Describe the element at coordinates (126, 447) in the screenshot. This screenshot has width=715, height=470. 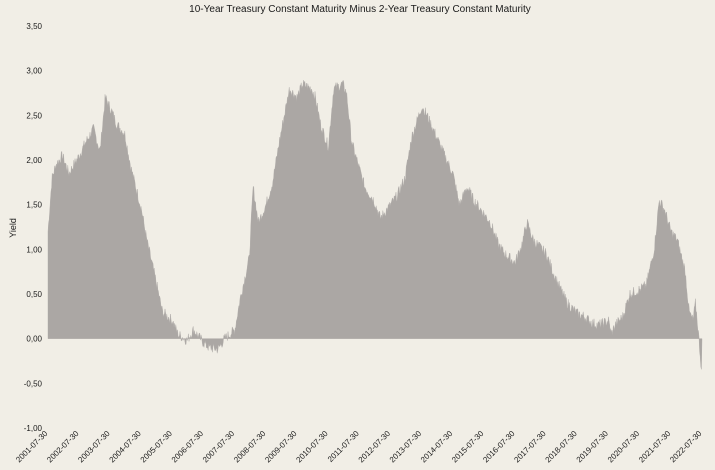
I see `x-tick-label: 2004-07-30` at that location.